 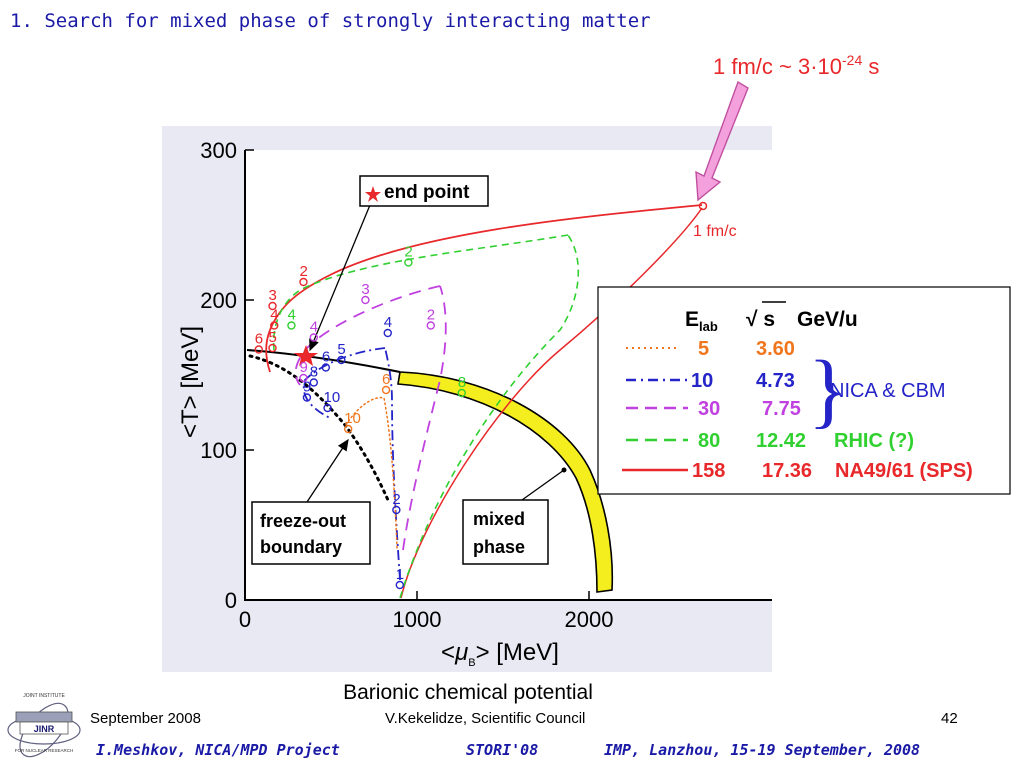 I want to click on mixed-phase-callout: mixed phase, so click(x=505, y=532).